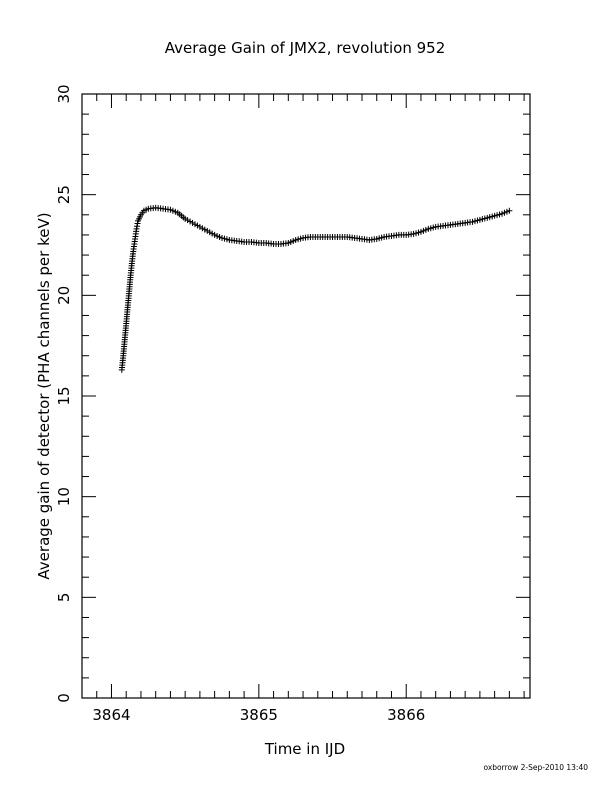  What do you see at coordinates (64, 496) in the screenshot?
I see `y-tick-label: 10` at bounding box center [64, 496].